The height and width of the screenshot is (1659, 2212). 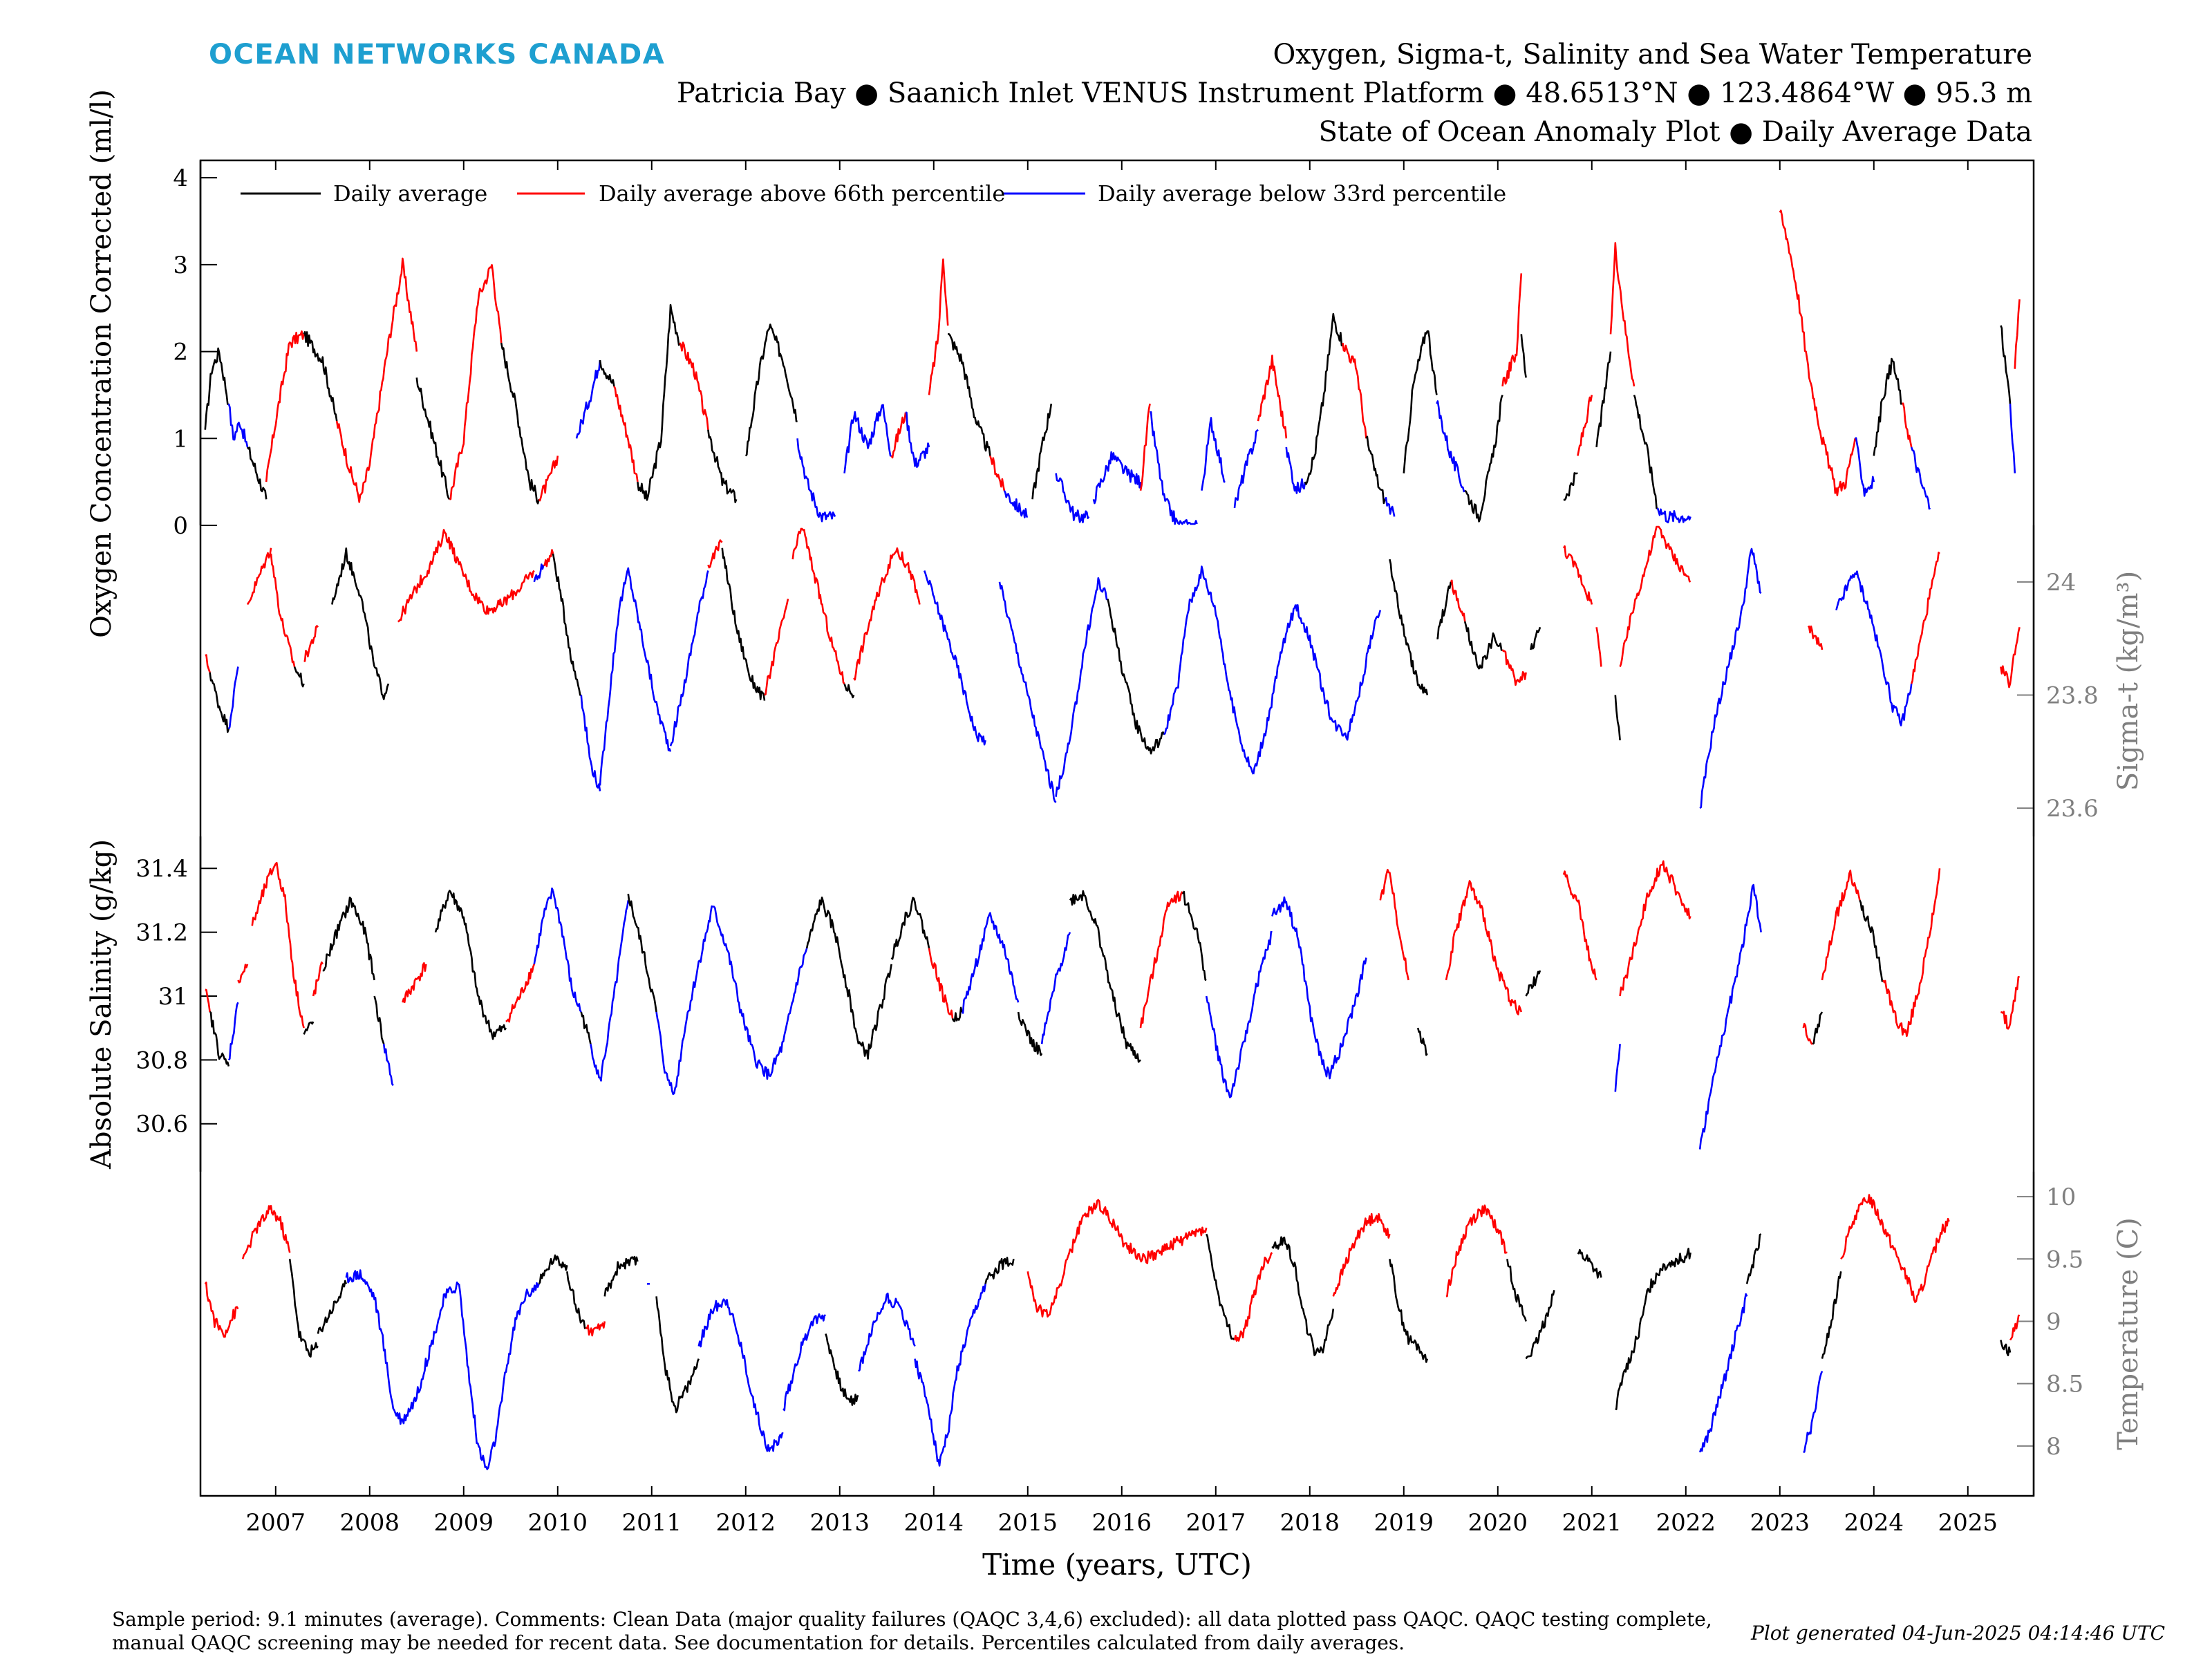 What do you see at coordinates (840, 1523) in the screenshot?
I see `x-tick-label: 2013` at bounding box center [840, 1523].